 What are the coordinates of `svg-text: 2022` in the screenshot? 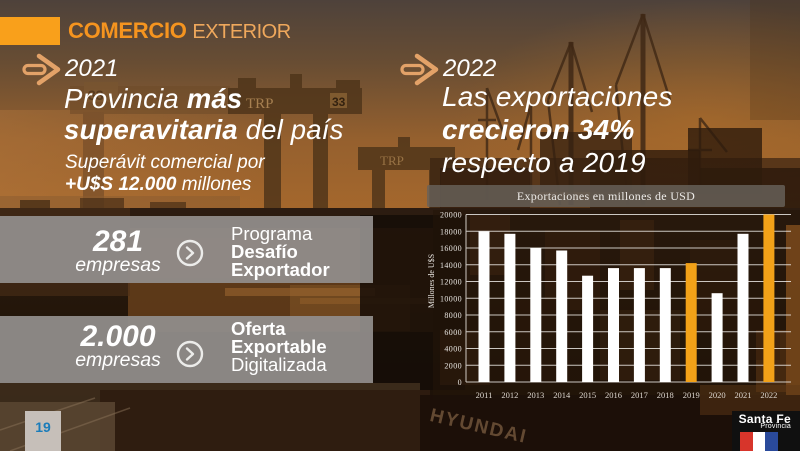 It's located at (768, 395).